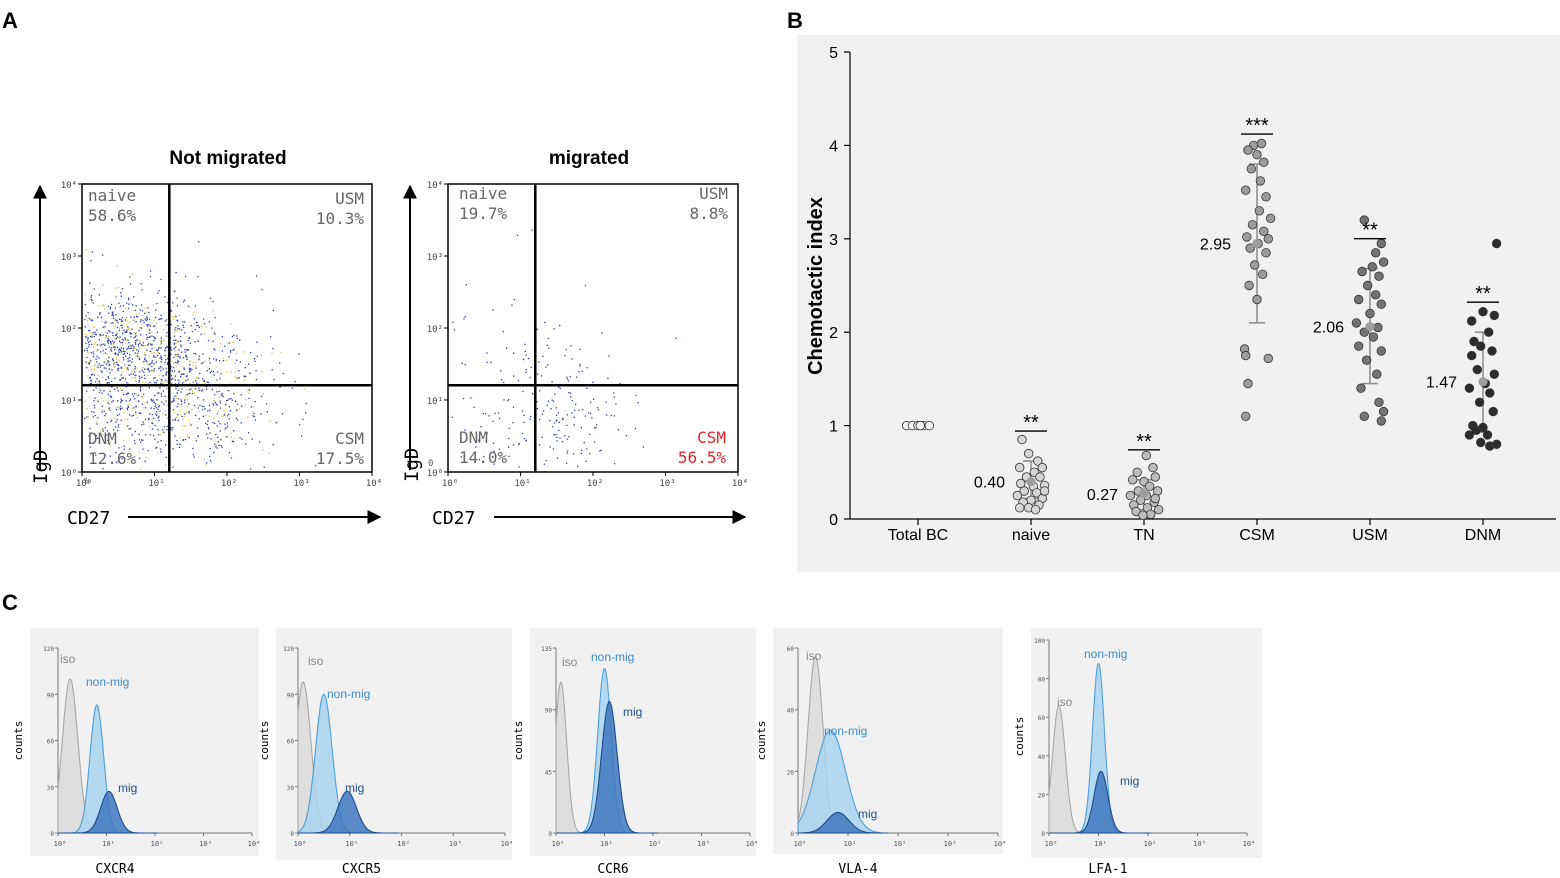  What do you see at coordinates (740, 484) in the screenshot?
I see `x-tick-label: 10⁴` at bounding box center [740, 484].